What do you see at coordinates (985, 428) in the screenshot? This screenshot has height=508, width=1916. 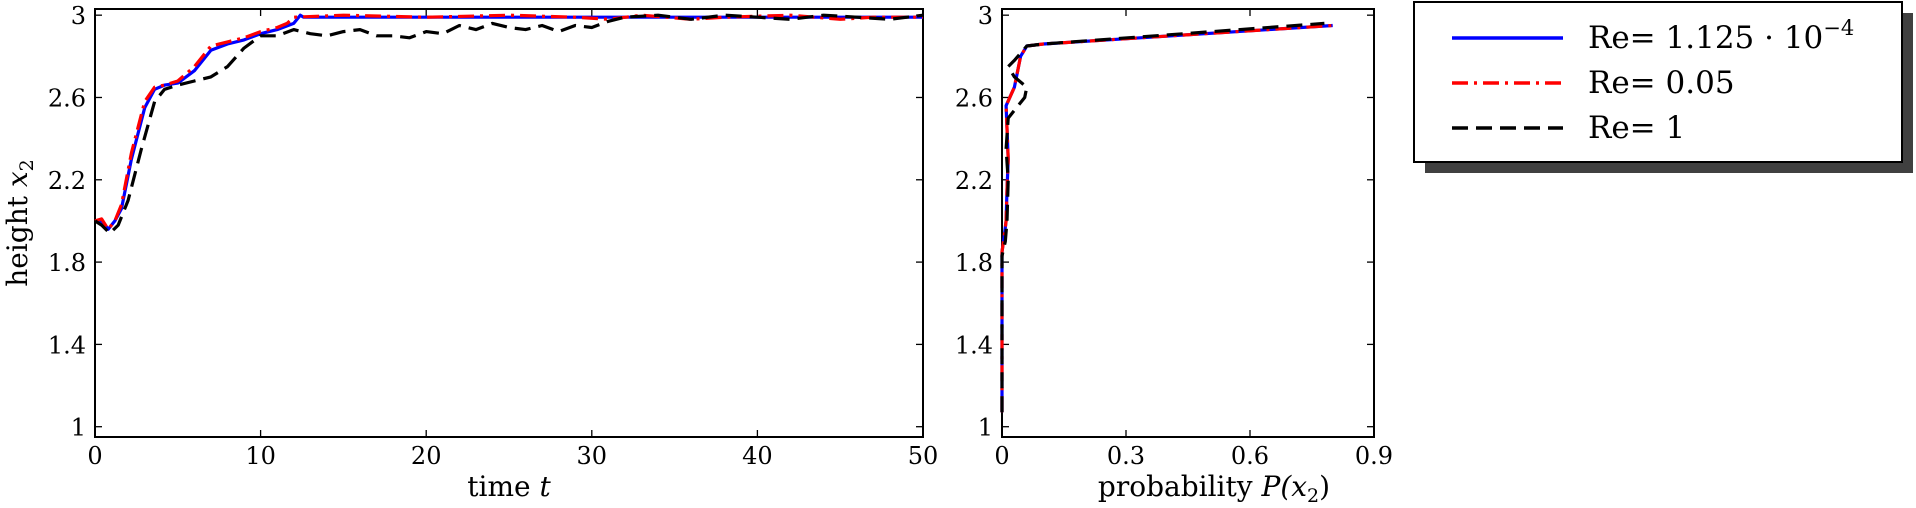 I see `probability-plot-ytick-label: 1` at bounding box center [985, 428].